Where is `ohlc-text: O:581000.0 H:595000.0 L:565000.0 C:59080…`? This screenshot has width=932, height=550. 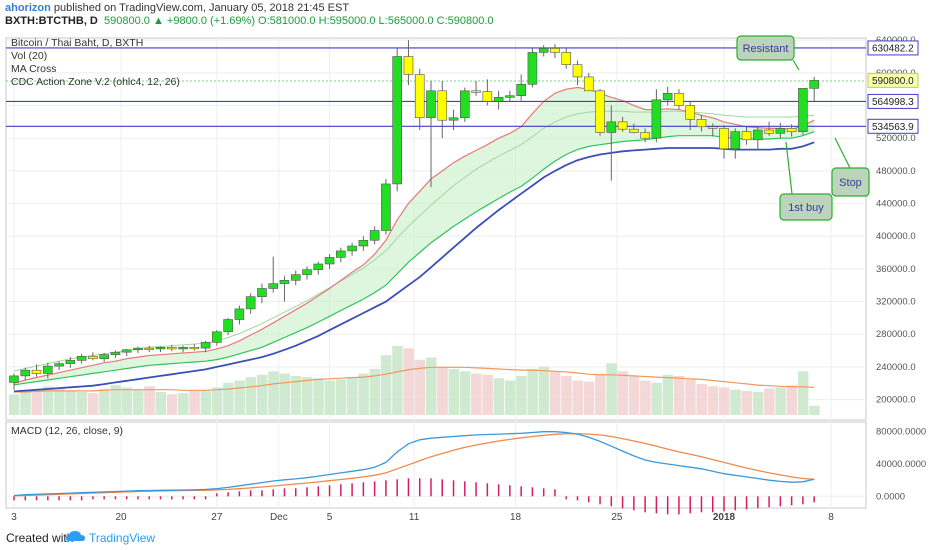
ohlc-text: O:581000.0 H:595000.0 L:565000.0 C:59080… is located at coordinates (376, 21).